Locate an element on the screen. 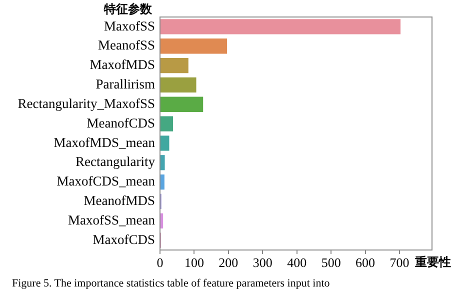 The width and height of the screenshot is (474, 291). y-tick-label: MeanofMDS is located at coordinates (119, 200).